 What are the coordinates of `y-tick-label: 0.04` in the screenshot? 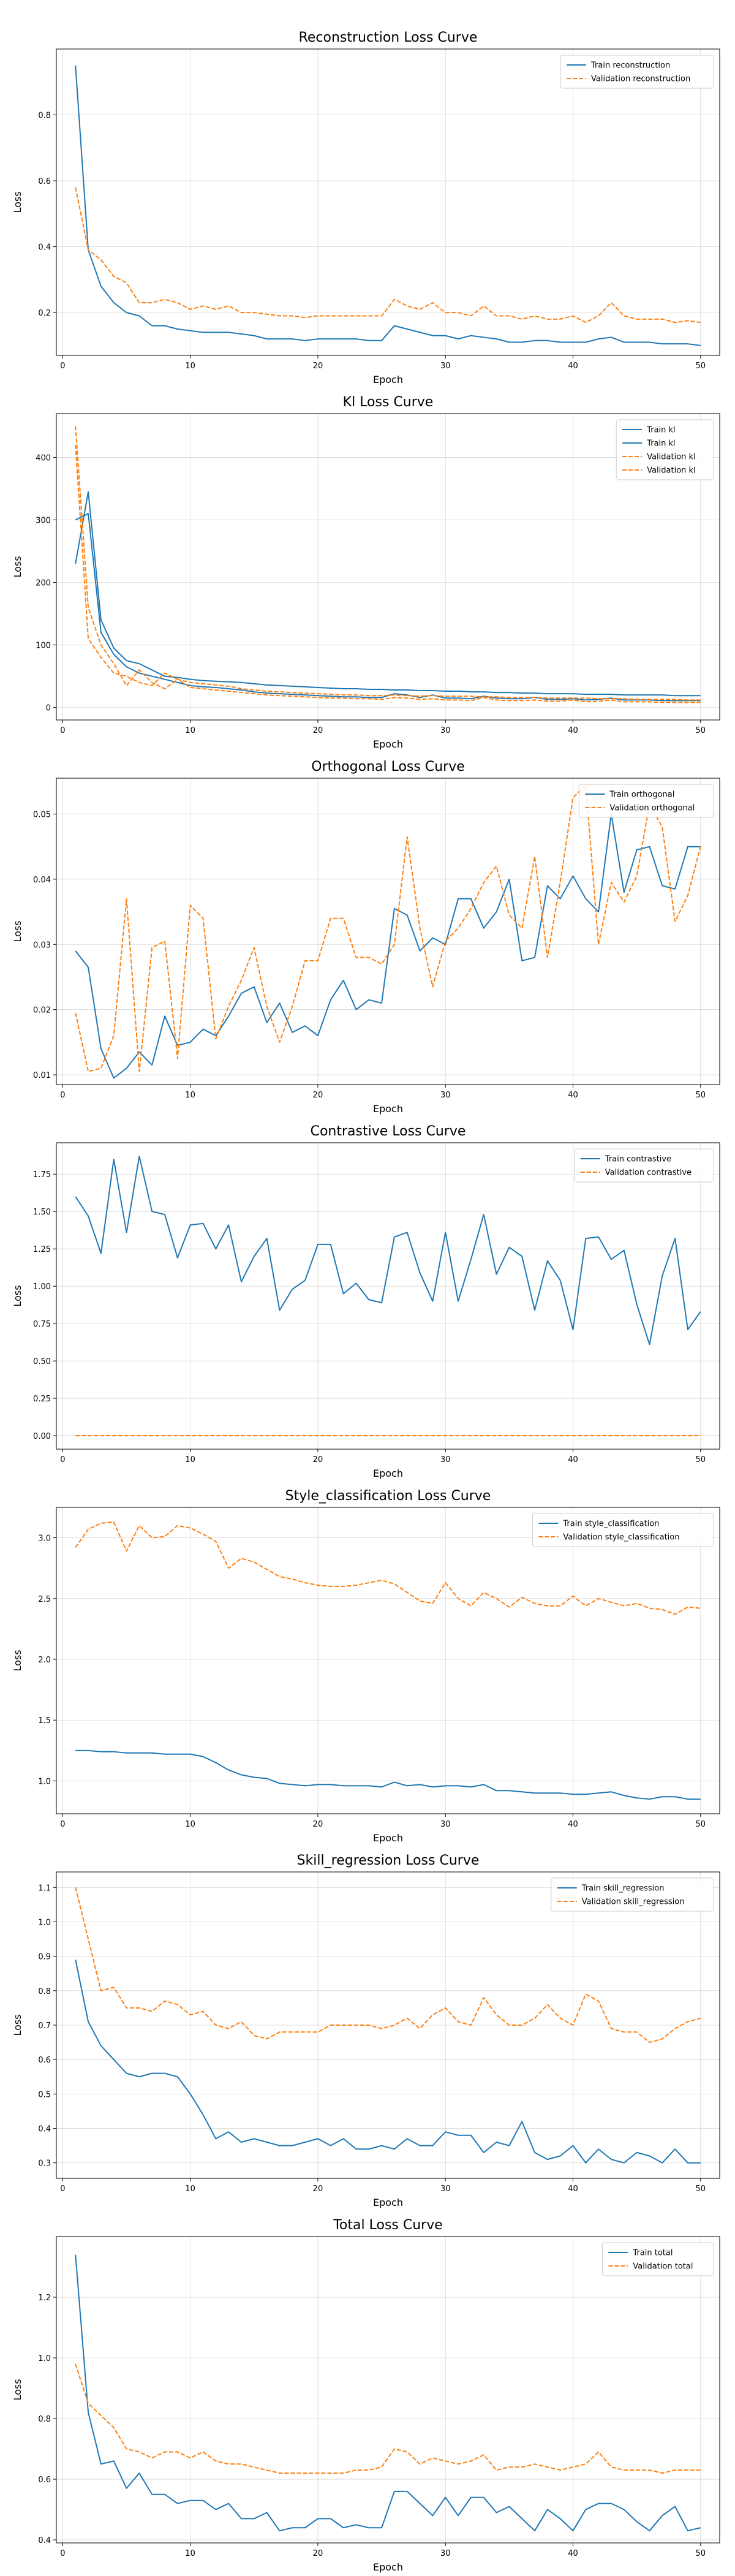 It's located at (42, 881).